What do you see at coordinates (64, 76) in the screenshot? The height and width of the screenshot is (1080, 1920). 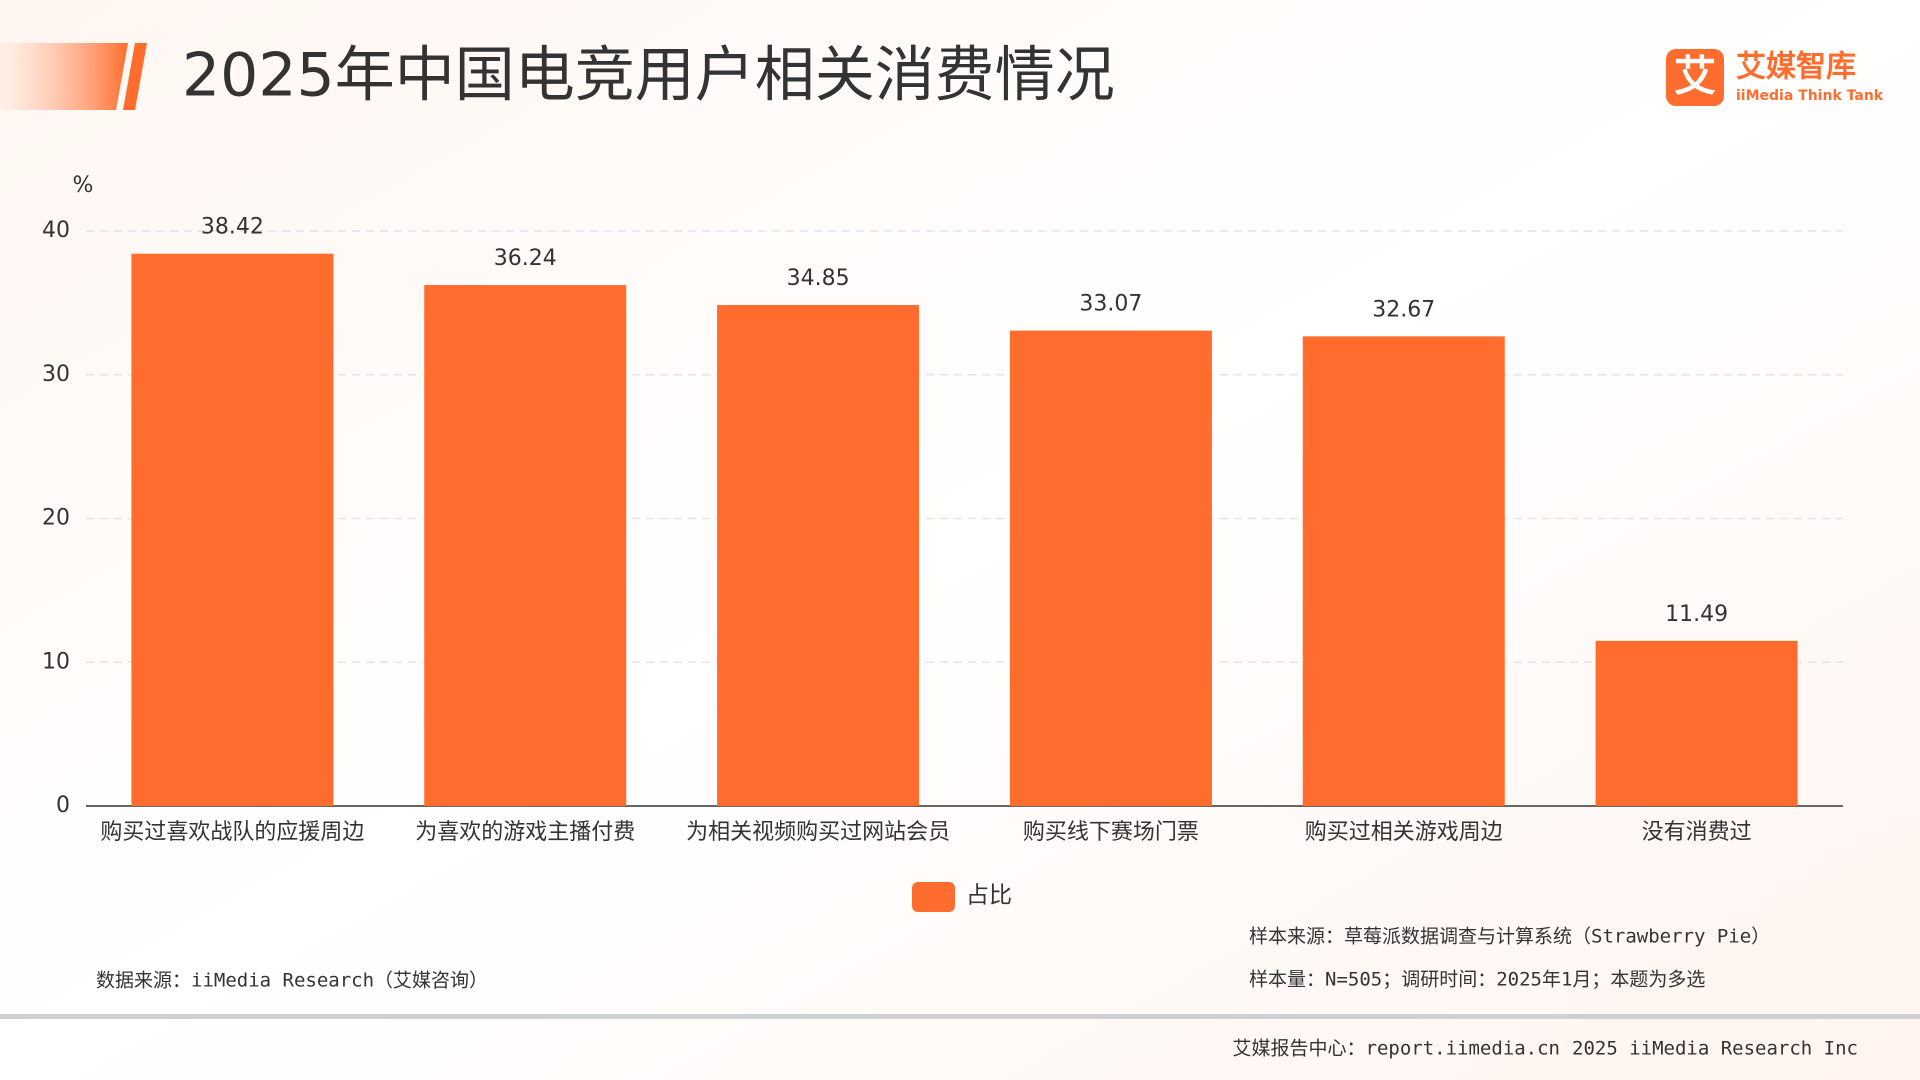 I see `title-stripe` at bounding box center [64, 76].